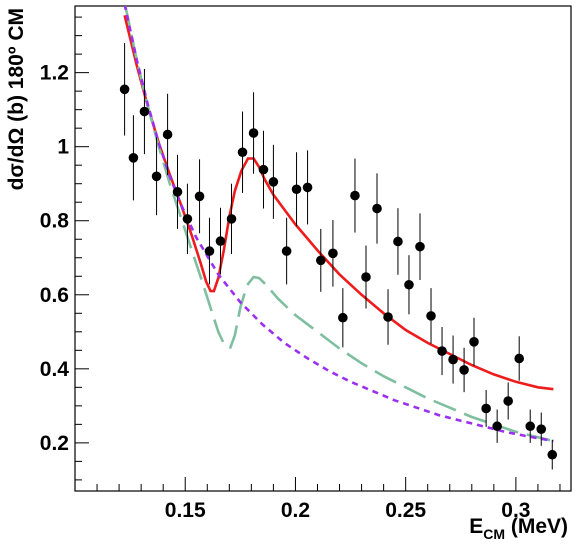  What do you see at coordinates (328, 499) in the screenshot?
I see `x-axis: 0.15 0.2 0.25 0.3` at bounding box center [328, 499].